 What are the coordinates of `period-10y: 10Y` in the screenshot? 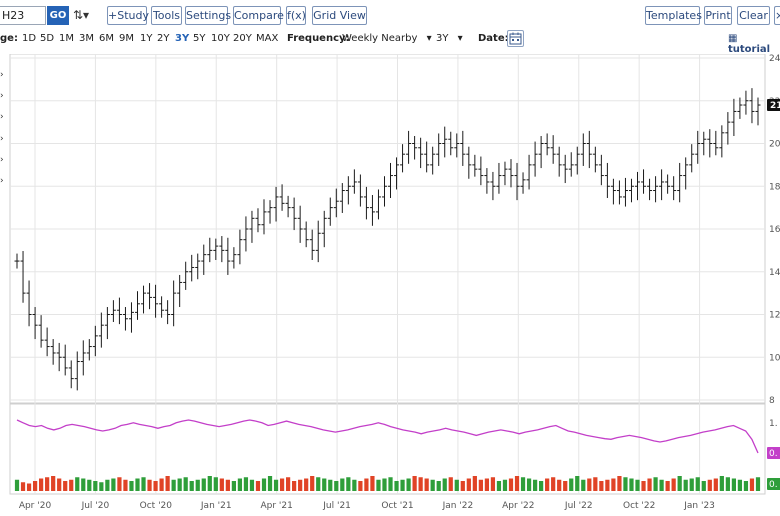 It's located at (220, 38).